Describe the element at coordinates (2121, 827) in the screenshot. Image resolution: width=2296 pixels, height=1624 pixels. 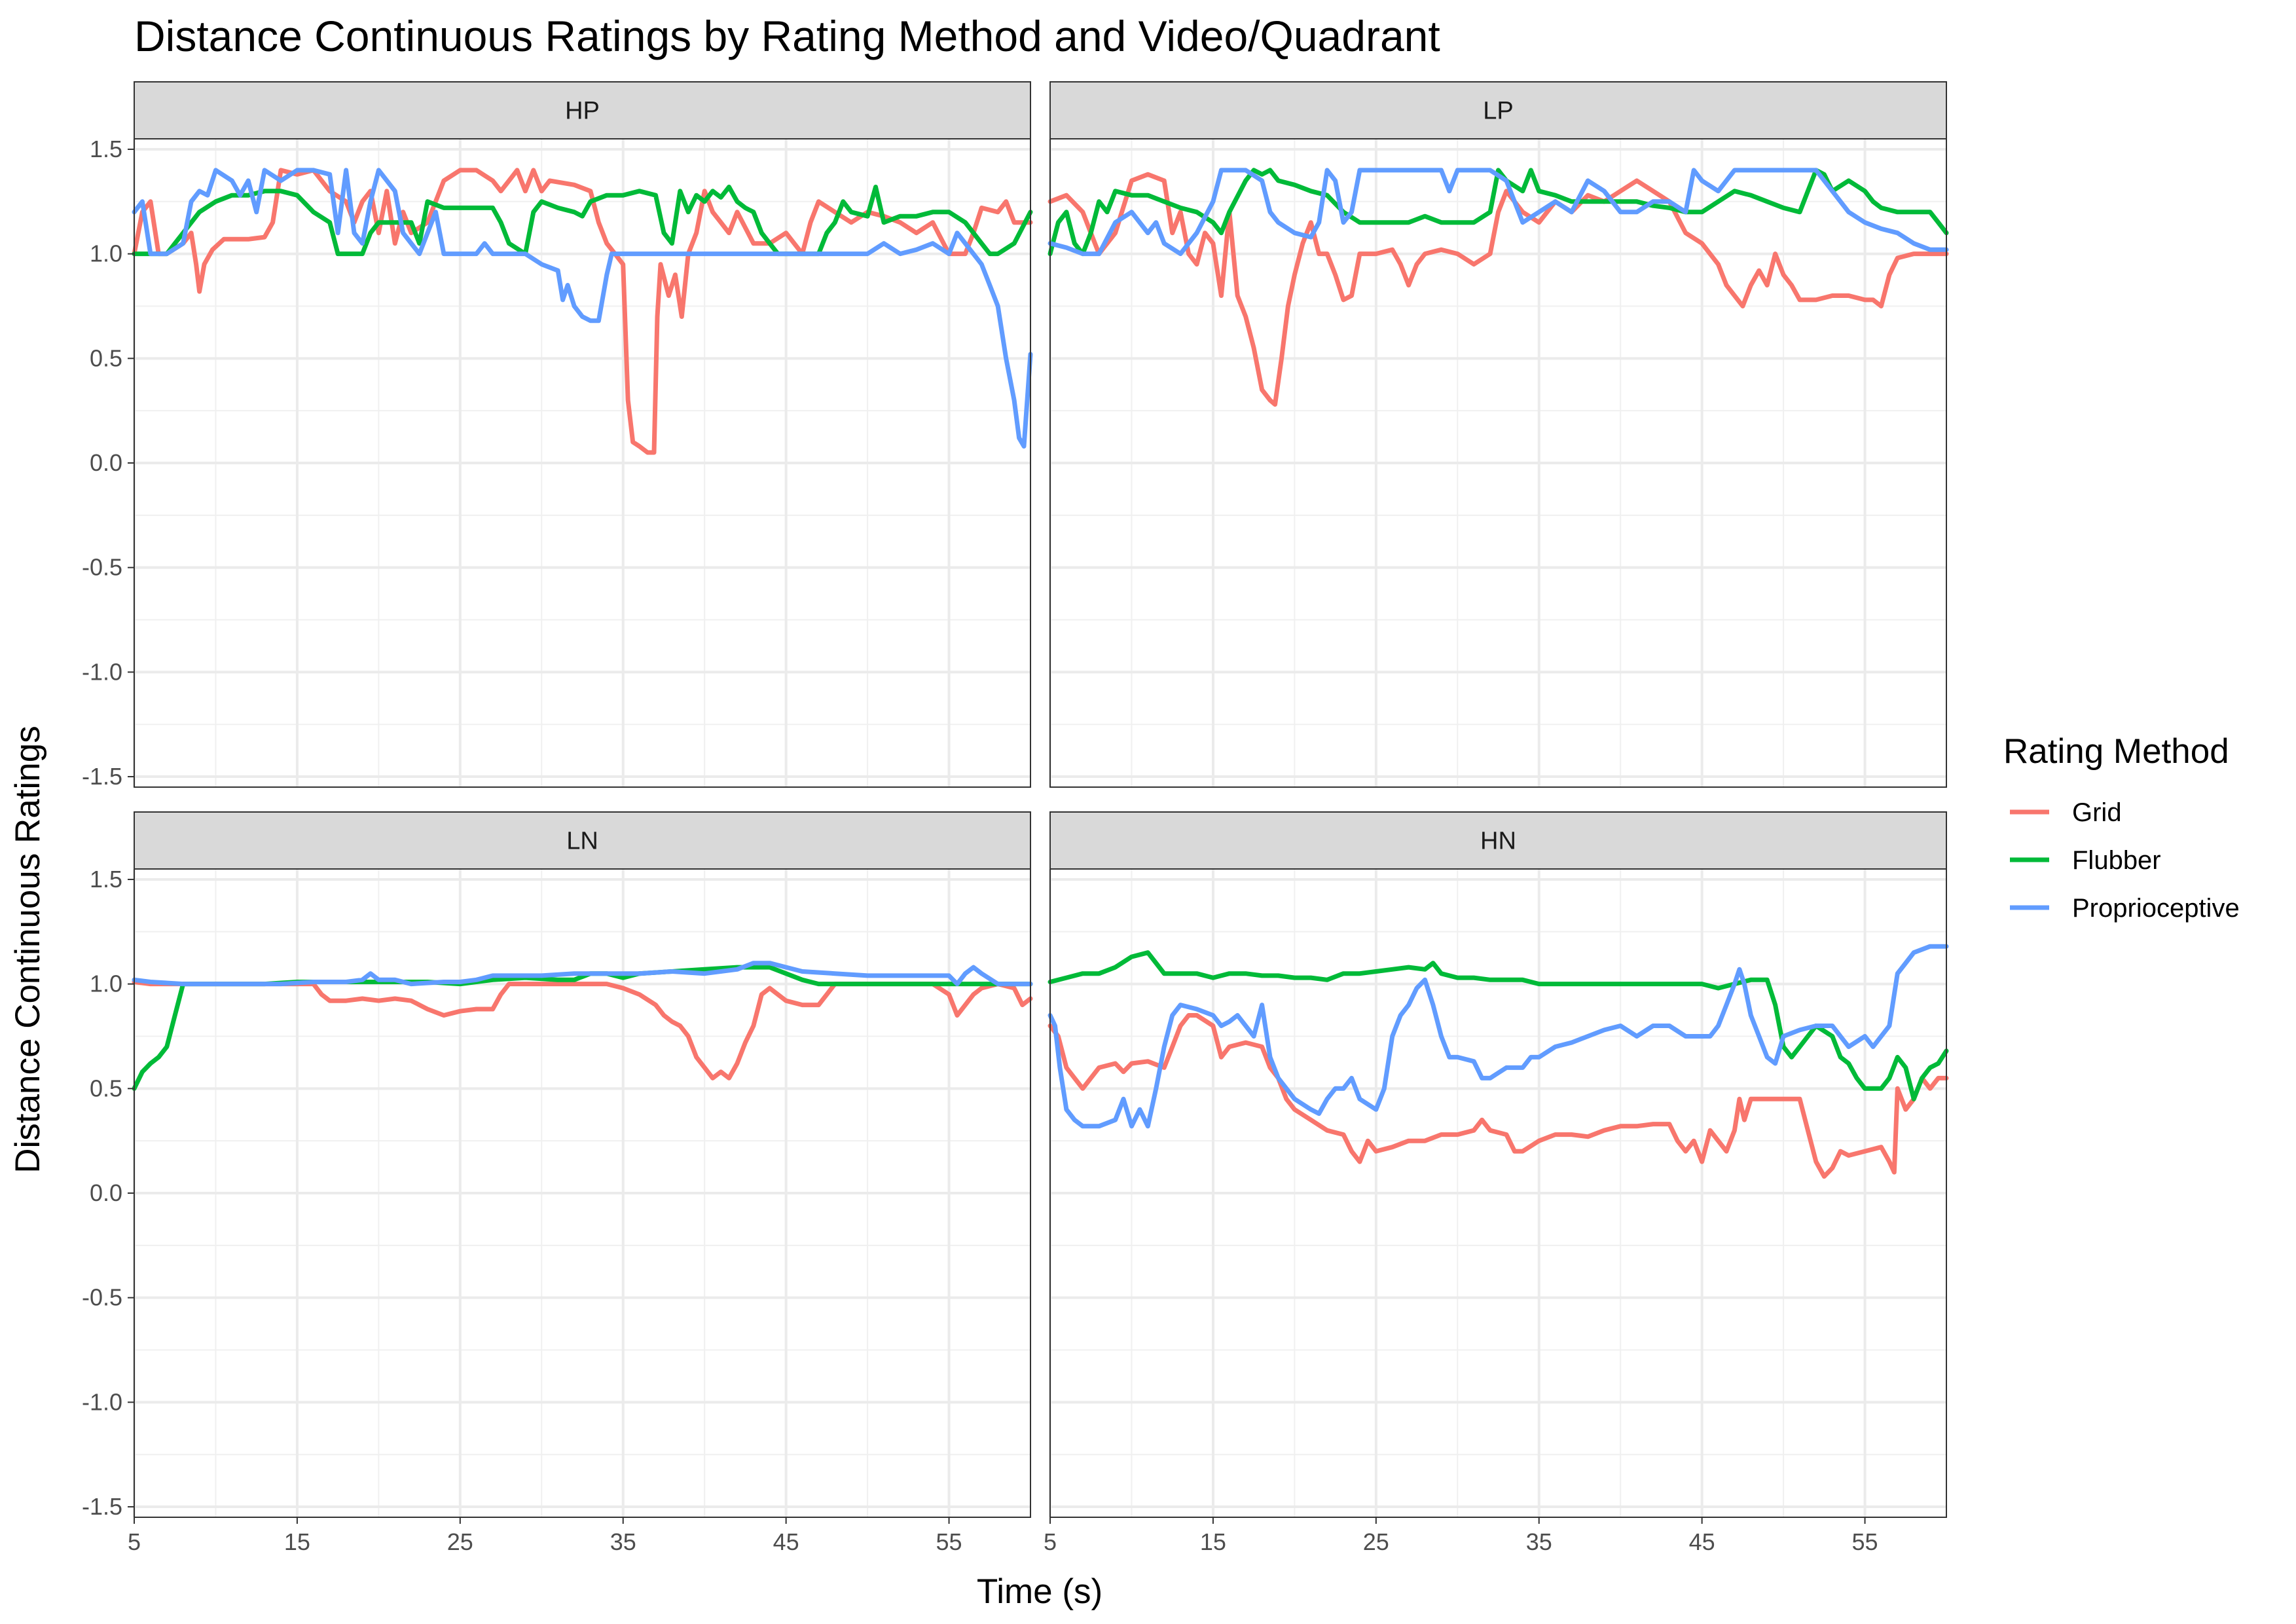
I see `legend: Rating Method Grid Flubber Proprioceptive` at that location.